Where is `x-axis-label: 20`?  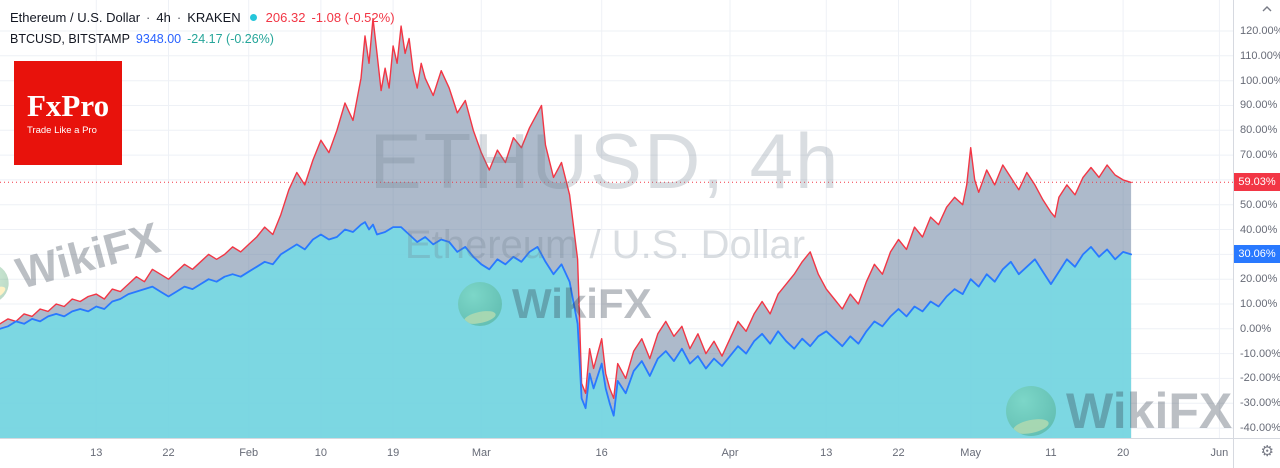
x-axis-label: 20 is located at coordinates (1123, 453).